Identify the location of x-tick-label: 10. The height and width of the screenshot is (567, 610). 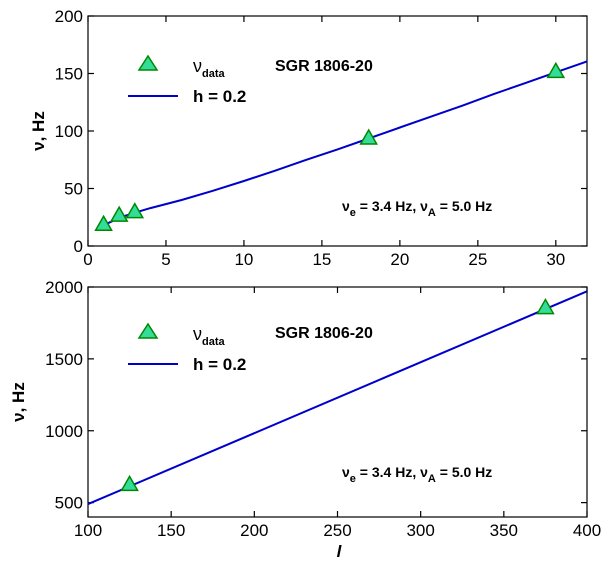
(243, 259).